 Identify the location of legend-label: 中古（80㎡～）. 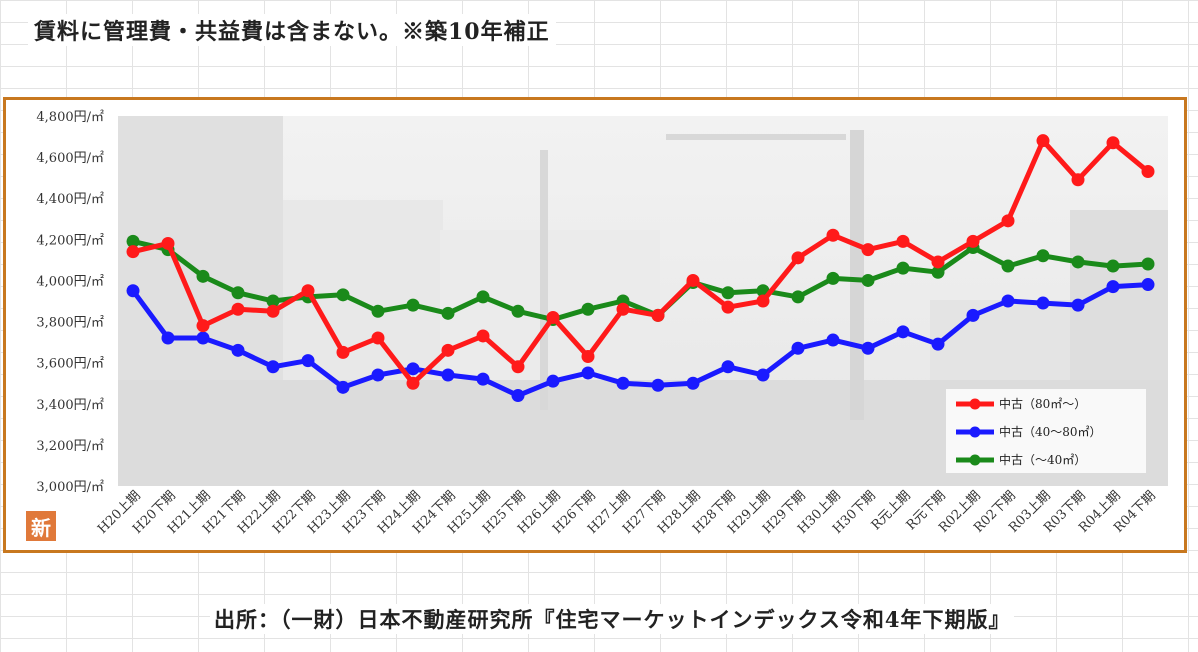
(1042, 403).